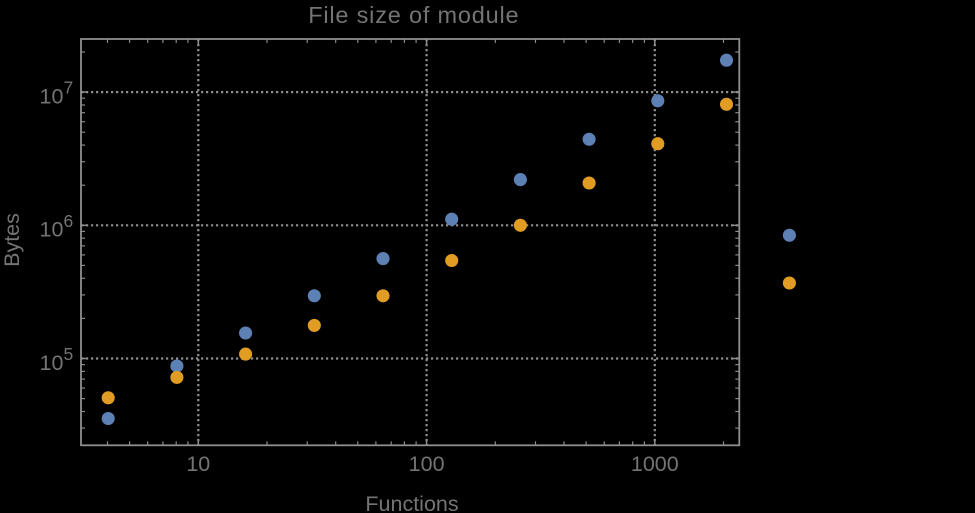  What do you see at coordinates (12, 240) in the screenshot?
I see `svg-text: Bytes` at bounding box center [12, 240].